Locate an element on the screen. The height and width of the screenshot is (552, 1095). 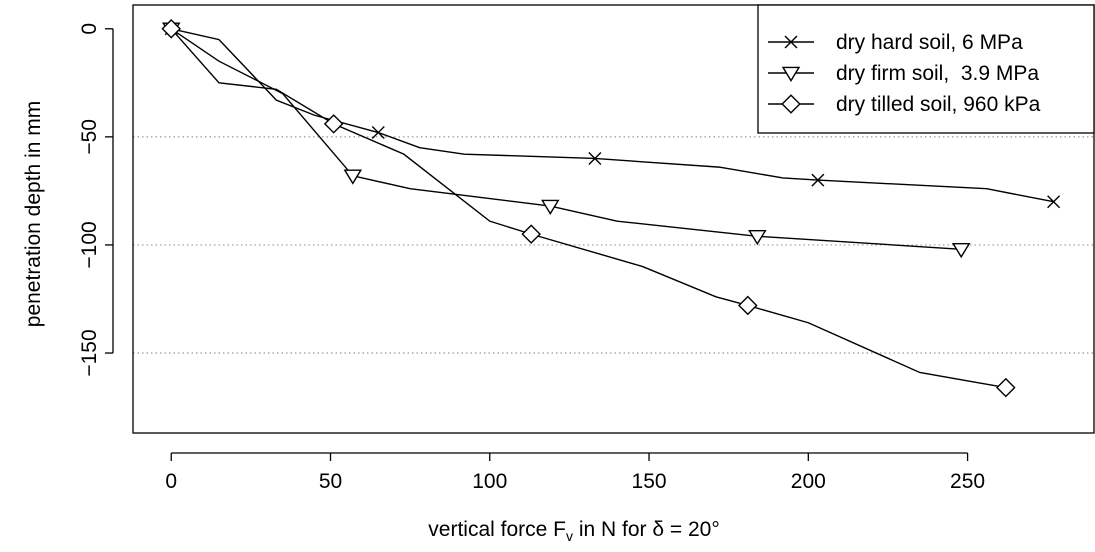
y-tick-label: −100 is located at coordinates (89, 244).